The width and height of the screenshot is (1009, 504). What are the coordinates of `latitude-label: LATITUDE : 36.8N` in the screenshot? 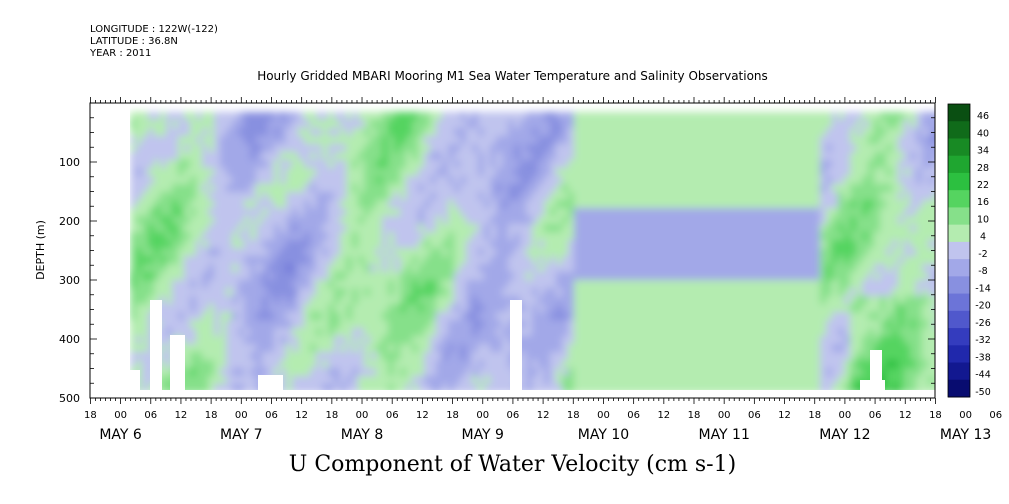 It's located at (134, 41).